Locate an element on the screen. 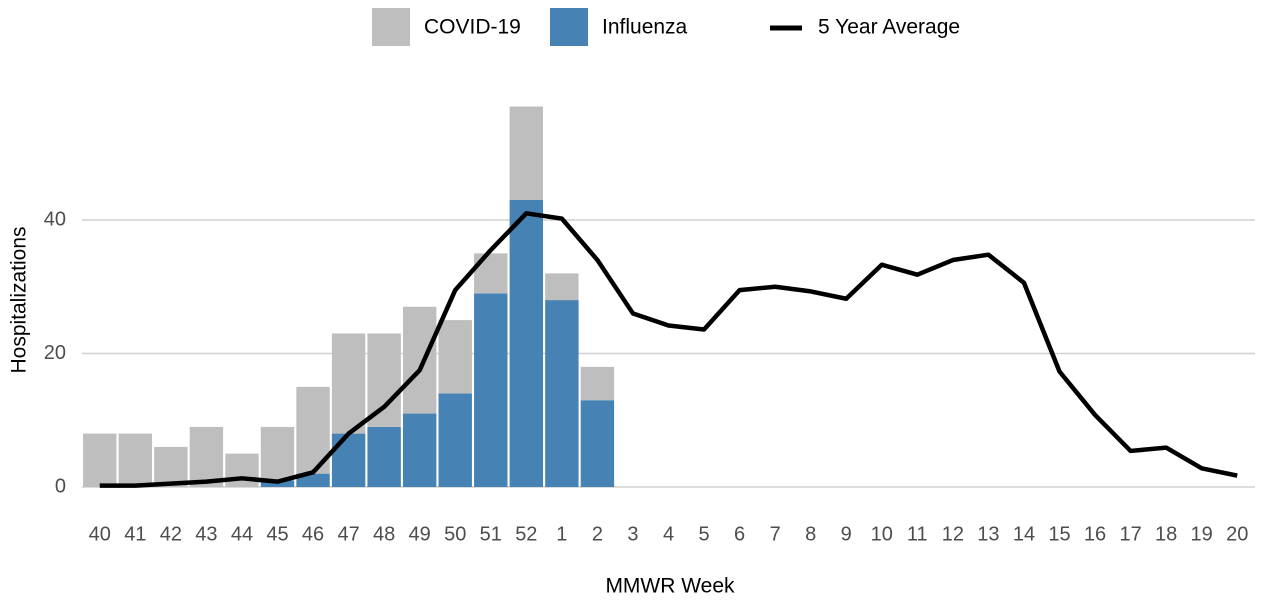  x-tick-label: 4 is located at coordinates (668, 534).